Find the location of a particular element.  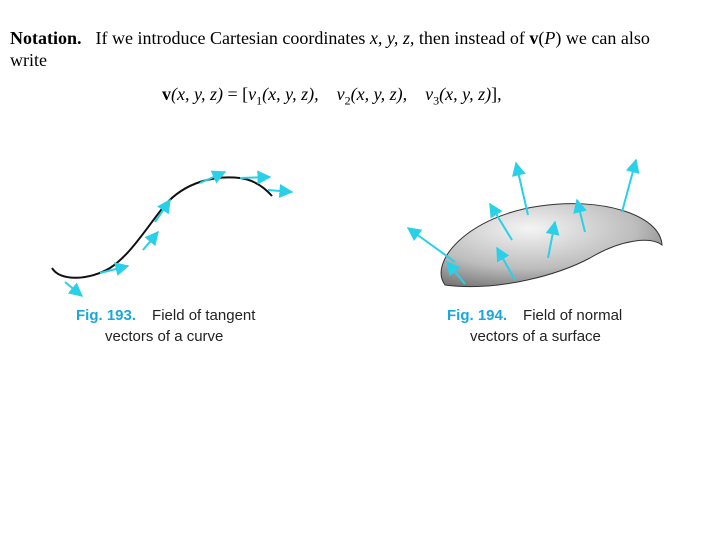

caption-line: Field of normal is located at coordinates (573, 315).